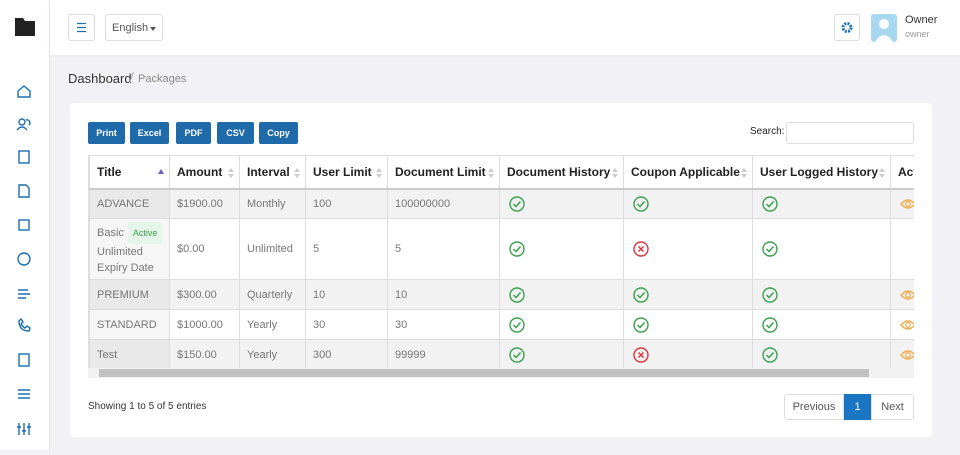 Image resolution: width=960 pixels, height=455 pixels. What do you see at coordinates (24, 91) in the screenshot?
I see `home-icon` at bounding box center [24, 91].